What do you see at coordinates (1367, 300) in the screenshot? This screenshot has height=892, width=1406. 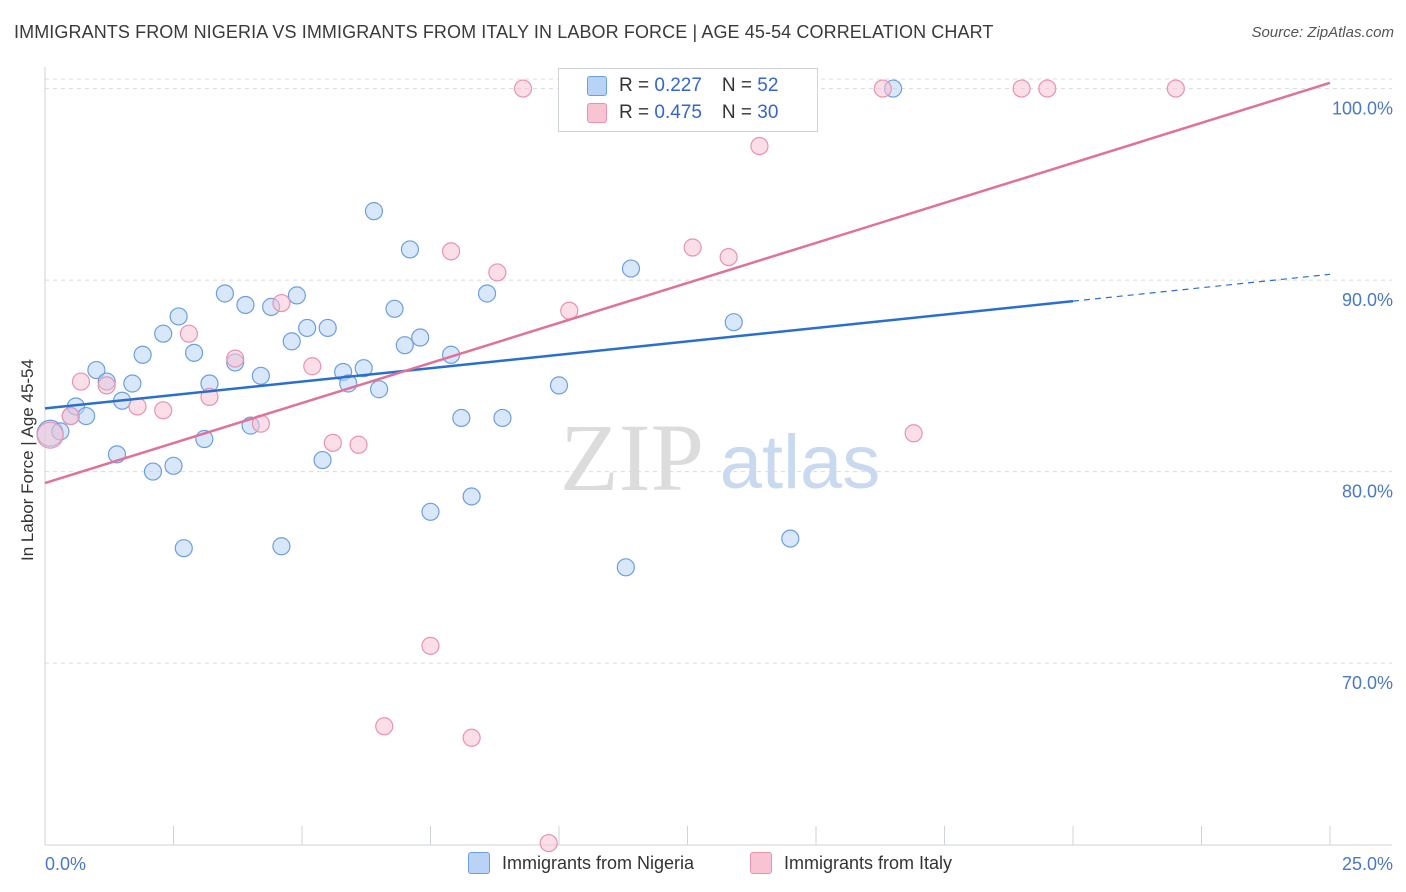 I see `y-tick-label: 90.0%` at bounding box center [1367, 300].